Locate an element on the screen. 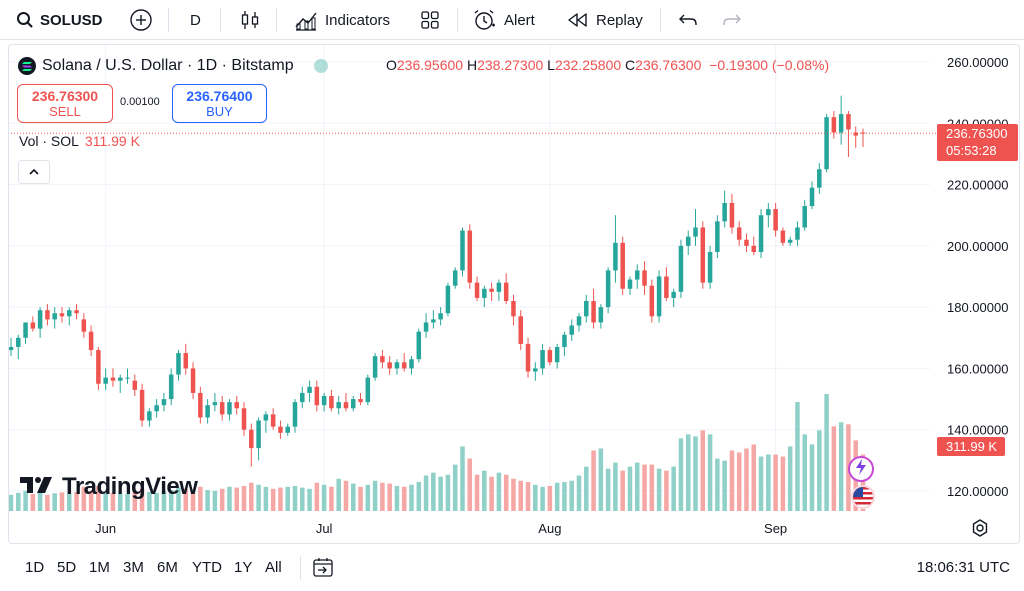  lightning-badge-button is located at coordinates (861, 469).